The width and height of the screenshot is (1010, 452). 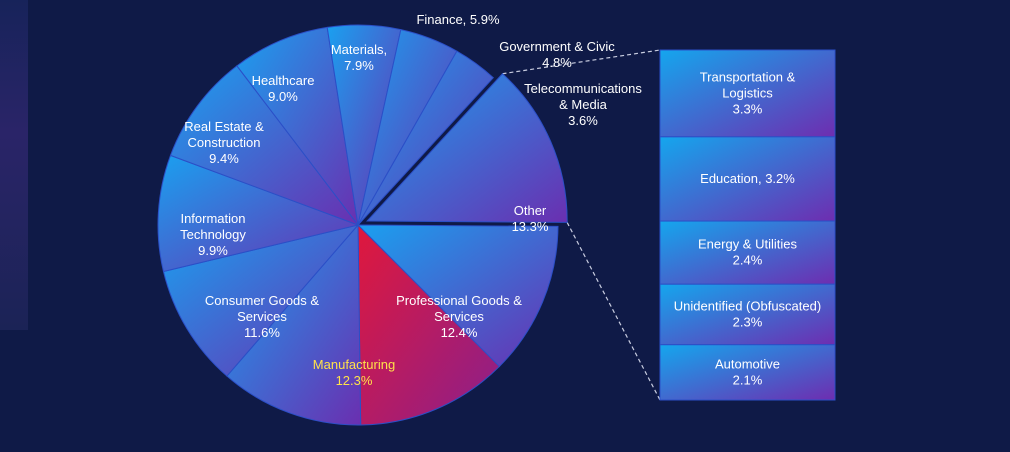 What do you see at coordinates (283, 88) in the screenshot?
I see `slice-label-healthcare: Healthcare 9.0%` at bounding box center [283, 88].